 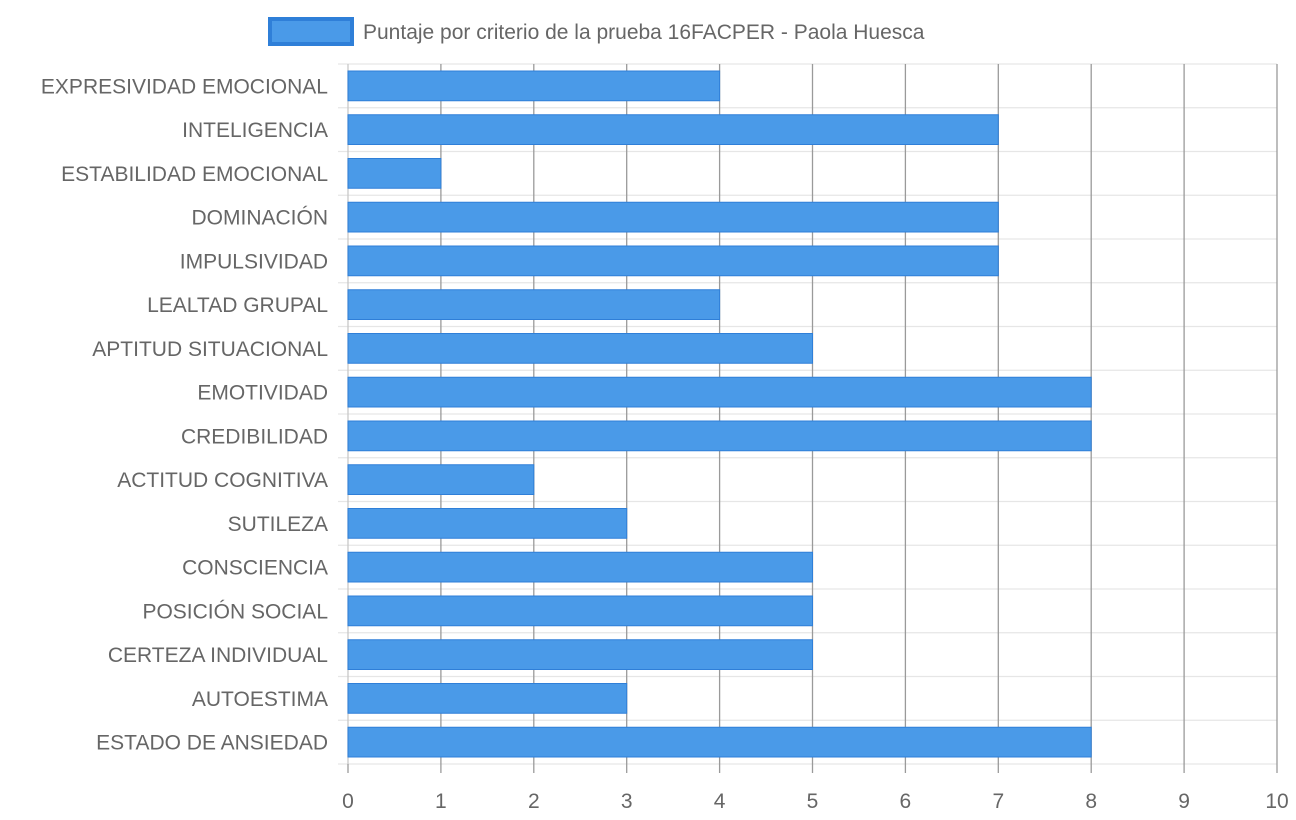 What do you see at coordinates (262, 393) in the screenshot?
I see `category-label: EMOTIVIDAD` at bounding box center [262, 393].